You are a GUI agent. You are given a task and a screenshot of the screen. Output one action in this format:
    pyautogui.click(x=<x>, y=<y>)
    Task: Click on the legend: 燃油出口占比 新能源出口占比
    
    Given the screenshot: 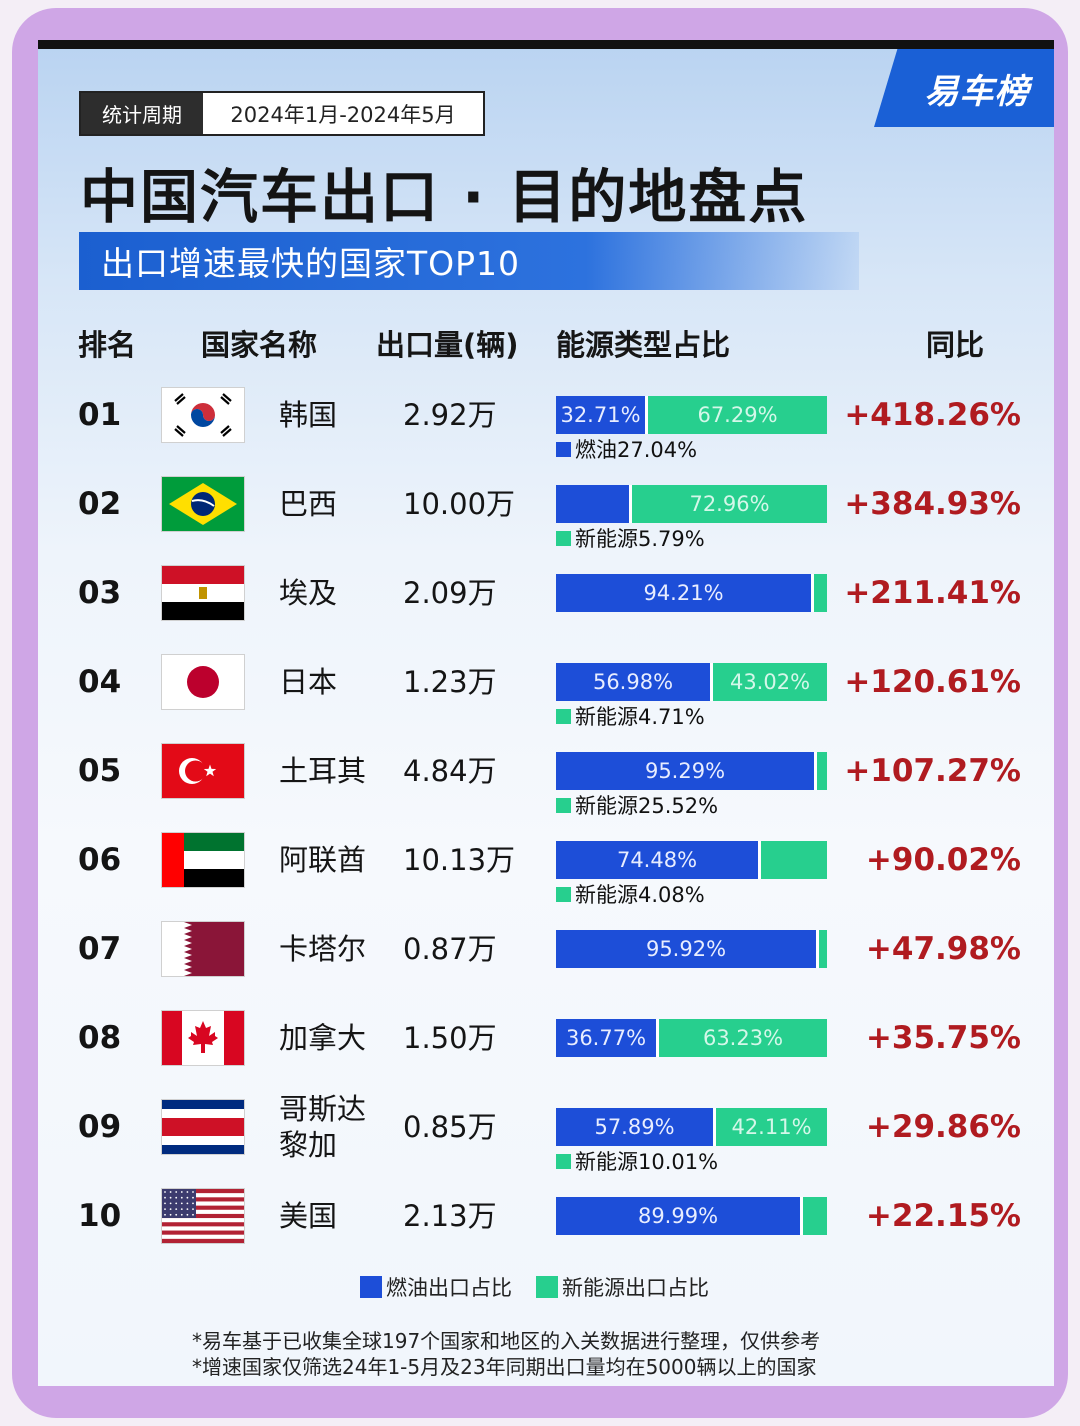 What is the action you would take?
    pyautogui.click(x=534, y=1287)
    